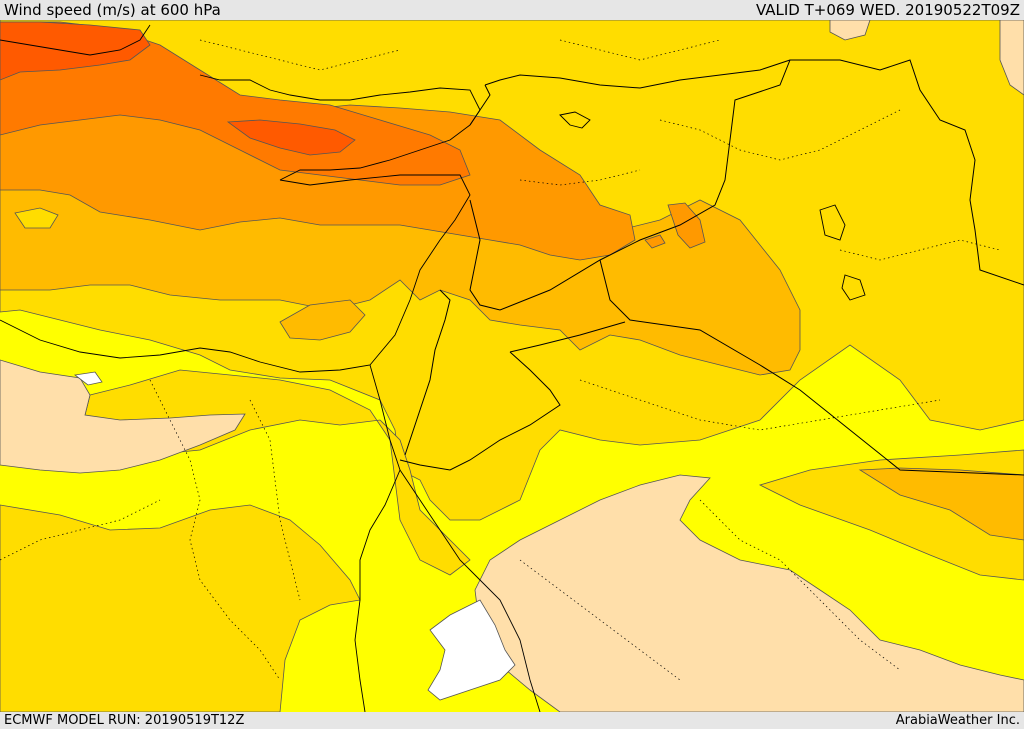 The width and height of the screenshot is (1024, 729). What do you see at coordinates (887, 10) in the screenshot?
I see `valid-time: VALID T+069 WED. 20190522T09Z` at bounding box center [887, 10].